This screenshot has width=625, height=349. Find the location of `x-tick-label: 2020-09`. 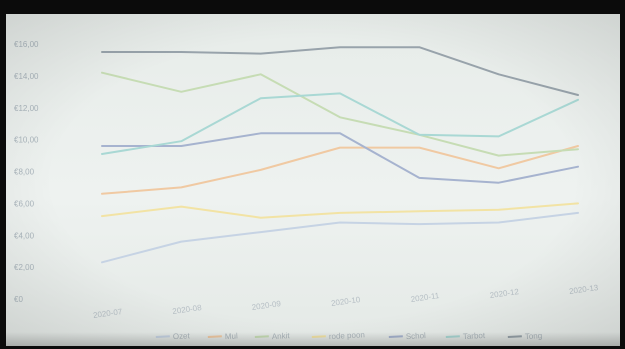

x-tick-label: 2020-09 is located at coordinates (266, 305).